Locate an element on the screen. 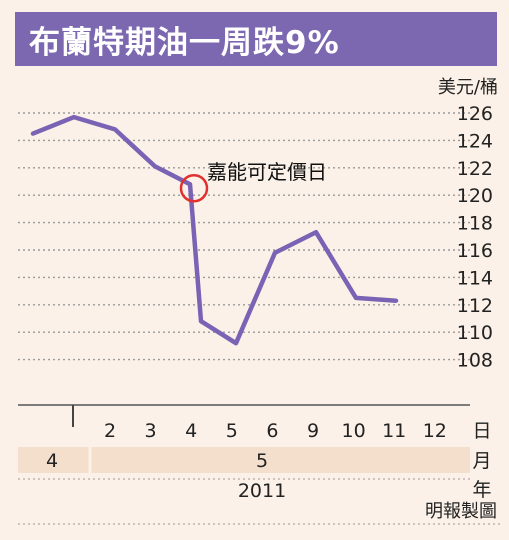 The height and width of the screenshot is (540, 509). x-tick-label: 2 is located at coordinates (110, 431).